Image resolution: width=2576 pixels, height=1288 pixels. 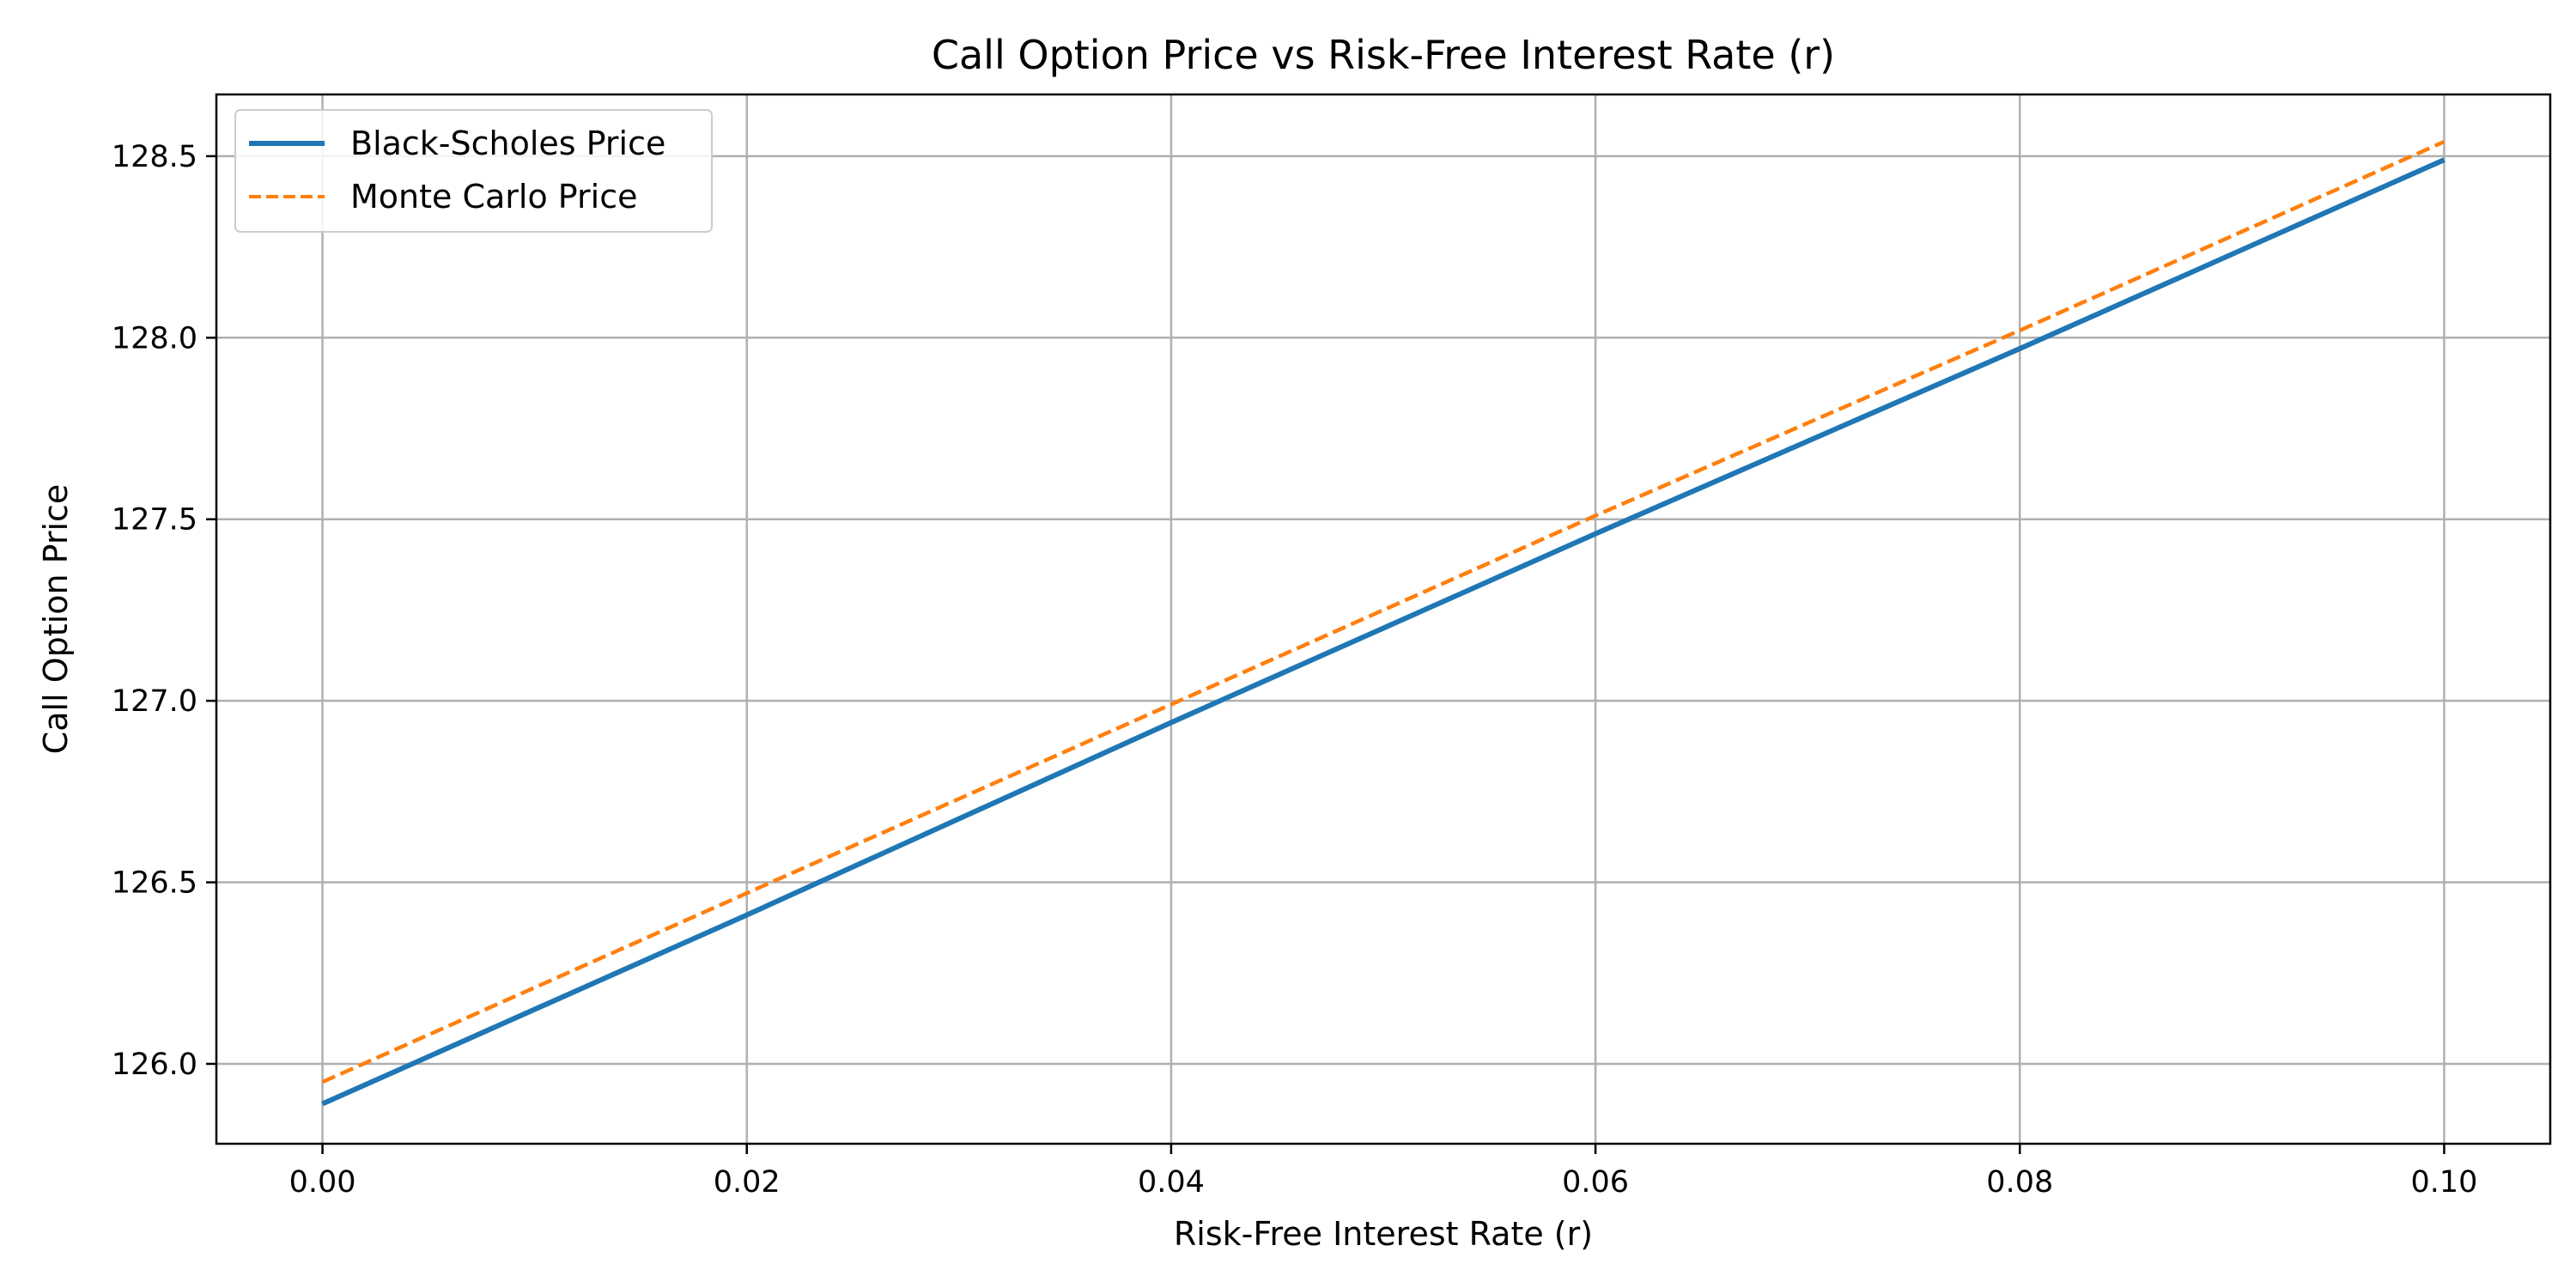 What do you see at coordinates (1171, 1182) in the screenshot?
I see `x-tick-label: 0.04` at bounding box center [1171, 1182].